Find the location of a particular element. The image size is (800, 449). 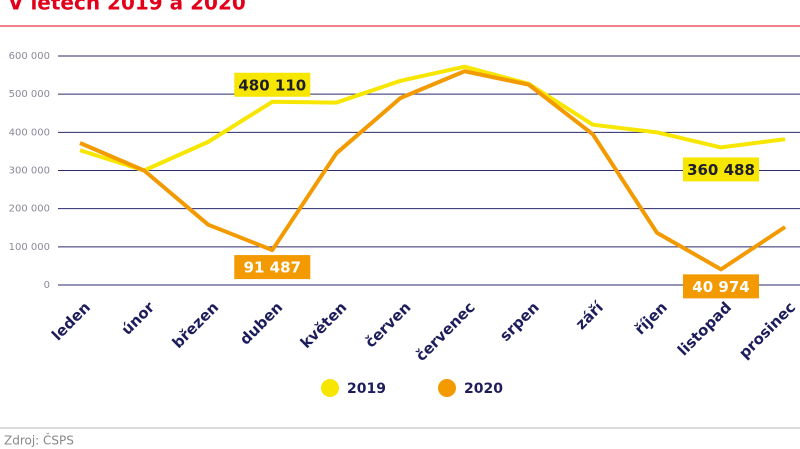

data-label: 40 974 is located at coordinates (721, 286).